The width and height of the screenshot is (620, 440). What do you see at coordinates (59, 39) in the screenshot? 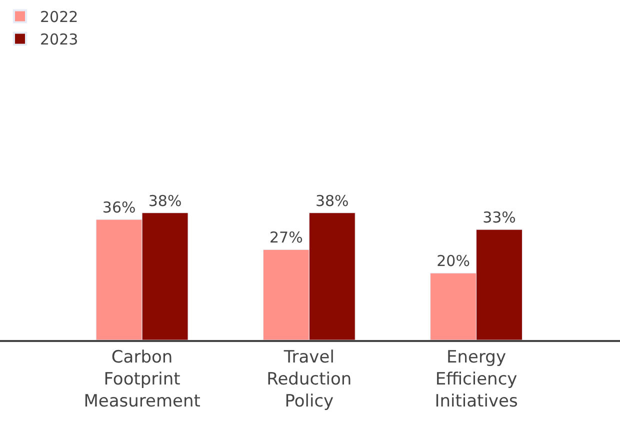
I see `legend-label: 2023` at bounding box center [59, 39].